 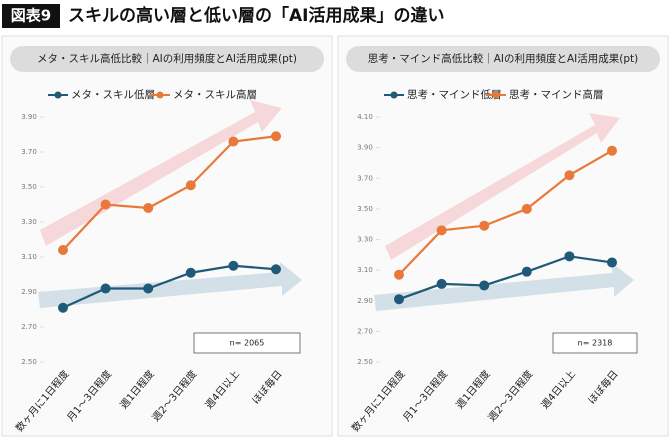 I want to click on figure-title: スキルの高い層と低い層の「AI活用成果」の違い, so click(x=256, y=15).